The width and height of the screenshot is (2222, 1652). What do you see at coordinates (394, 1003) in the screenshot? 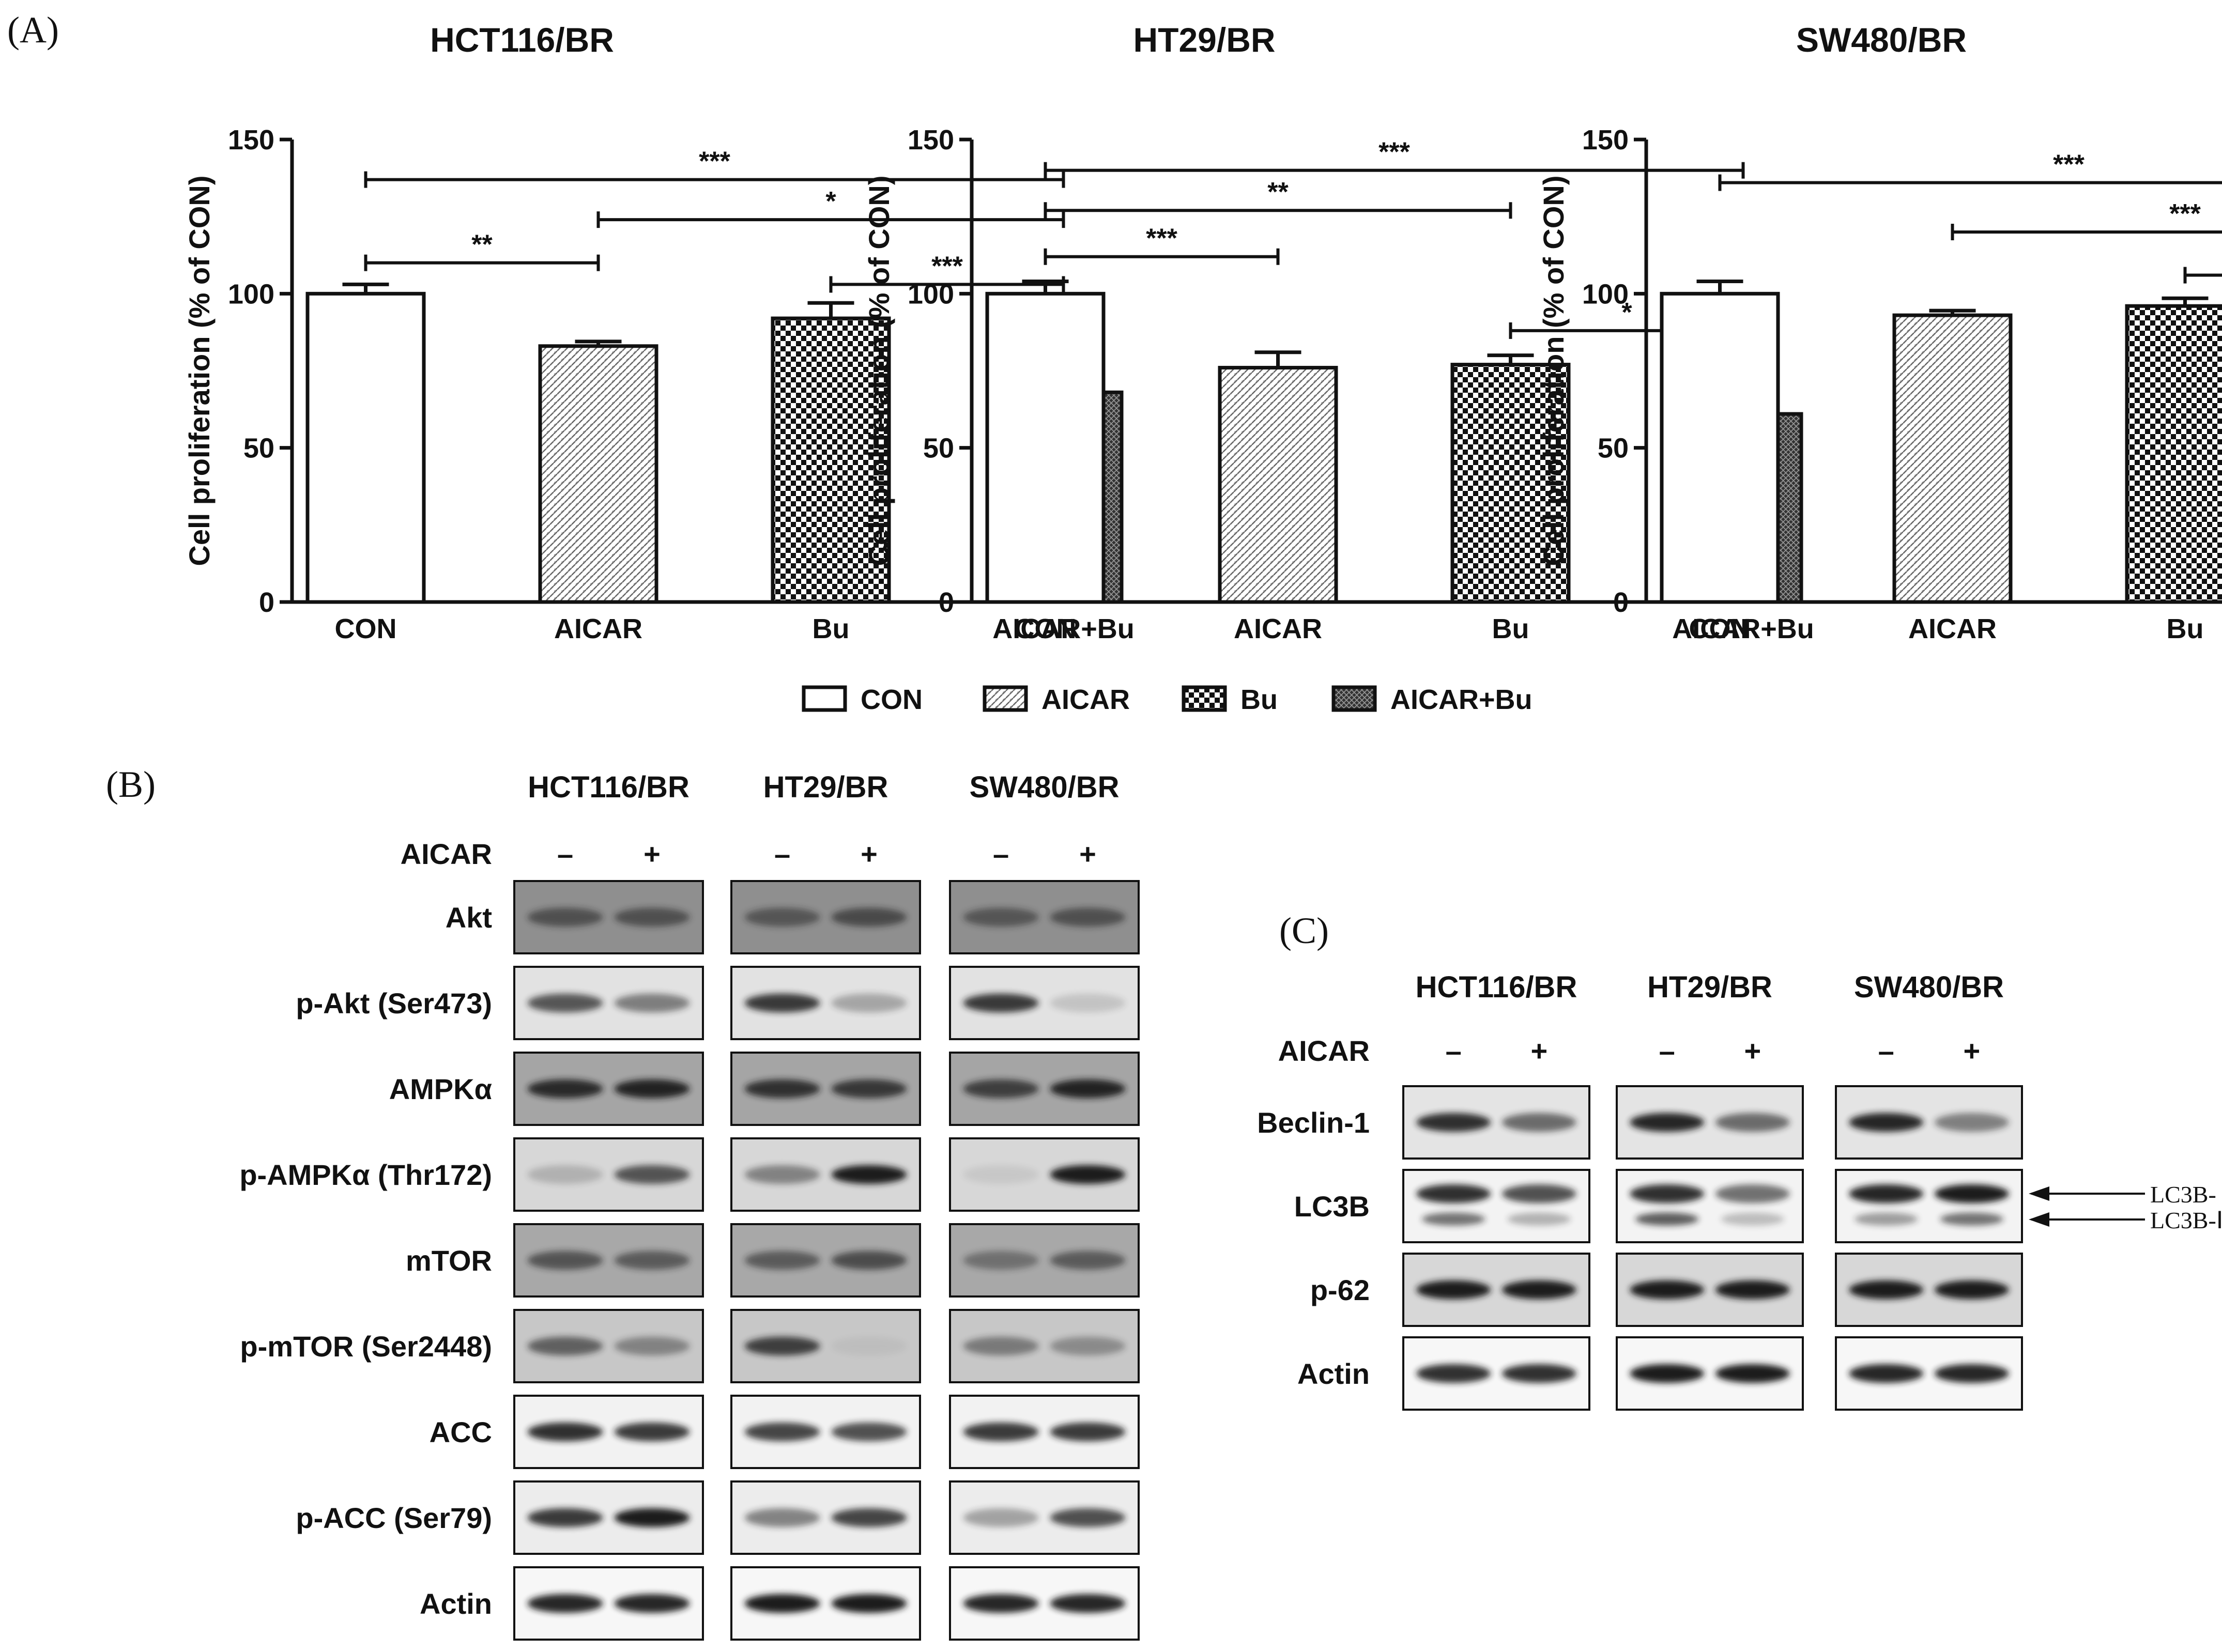
I see `blot-row-label: p-Akt (Ser473)` at bounding box center [394, 1003].